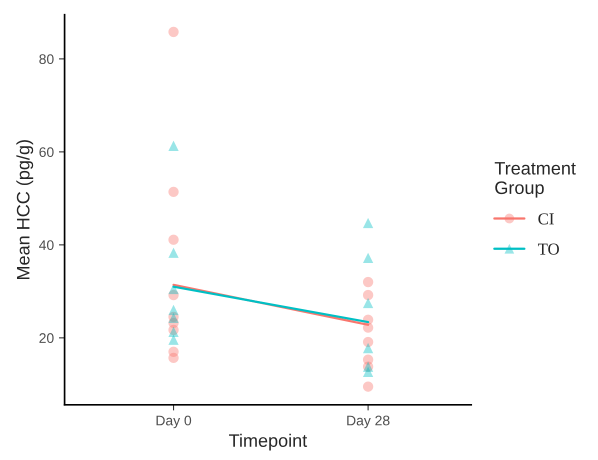 This screenshot has height=460, width=598. What do you see at coordinates (25, 210) in the screenshot?
I see `y-axis-title: Mean HCC (pg/g)` at bounding box center [25, 210].